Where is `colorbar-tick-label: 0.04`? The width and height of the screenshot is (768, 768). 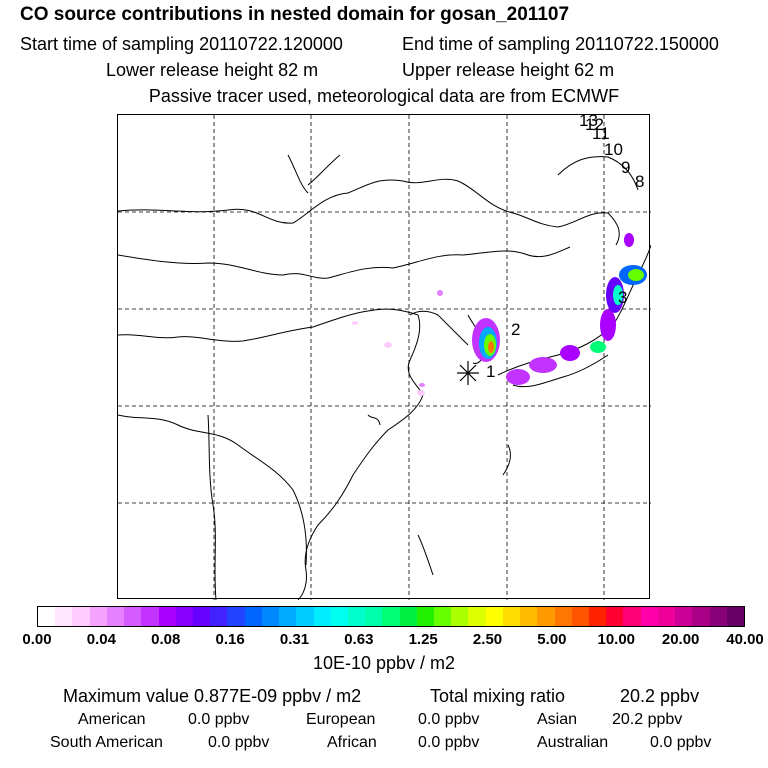
colorbar-tick-label: 0.04 is located at coordinates (101, 639).